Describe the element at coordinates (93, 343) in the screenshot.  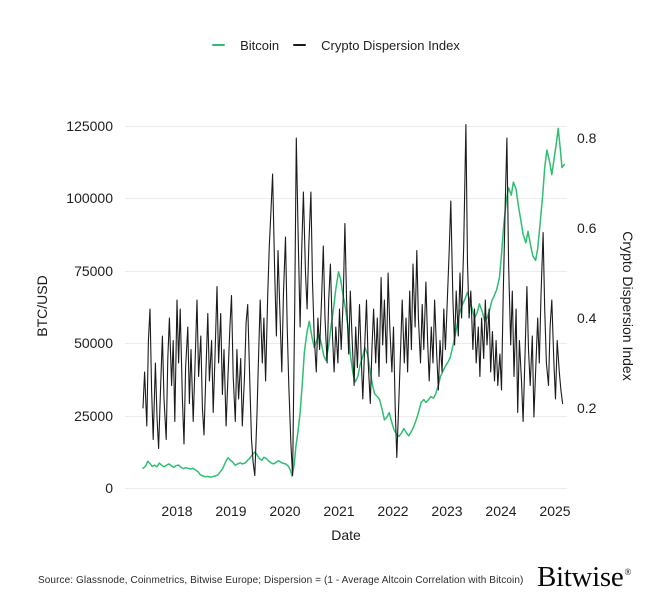
I see `y-left-tick-label: 50000` at that location.